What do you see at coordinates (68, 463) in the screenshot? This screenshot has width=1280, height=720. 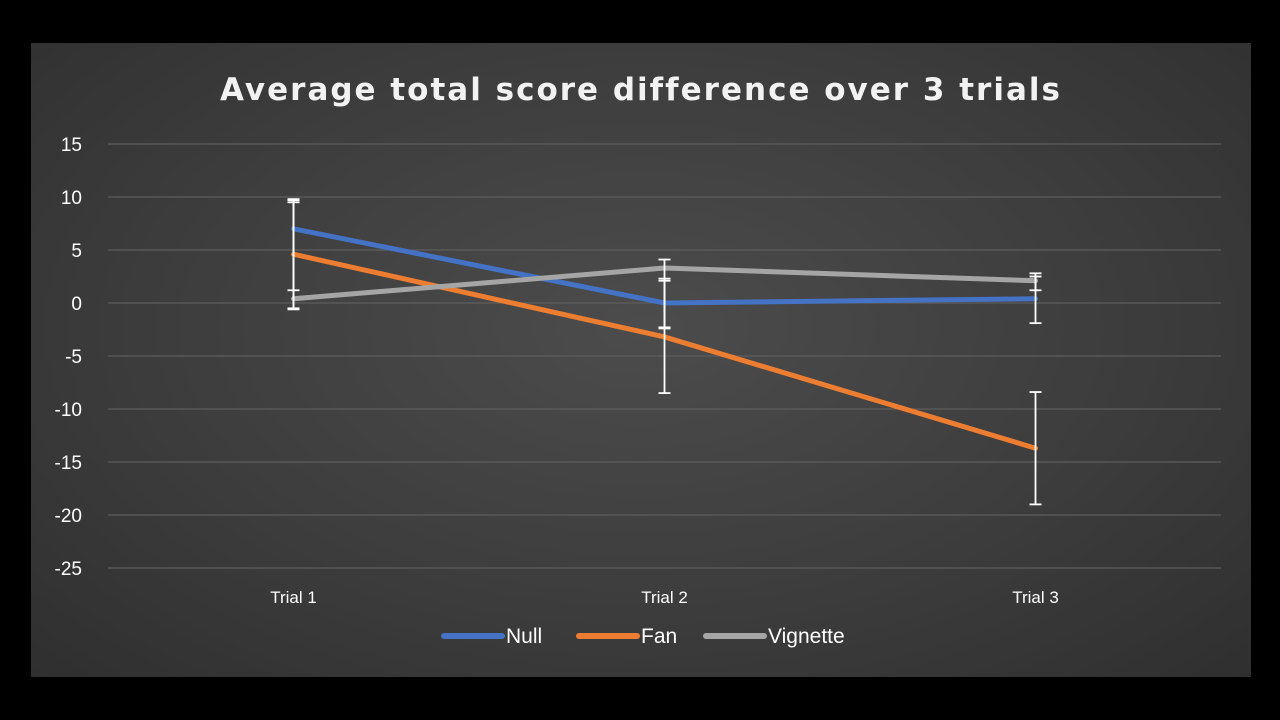 I see `y-tick-label: -15` at bounding box center [68, 463].